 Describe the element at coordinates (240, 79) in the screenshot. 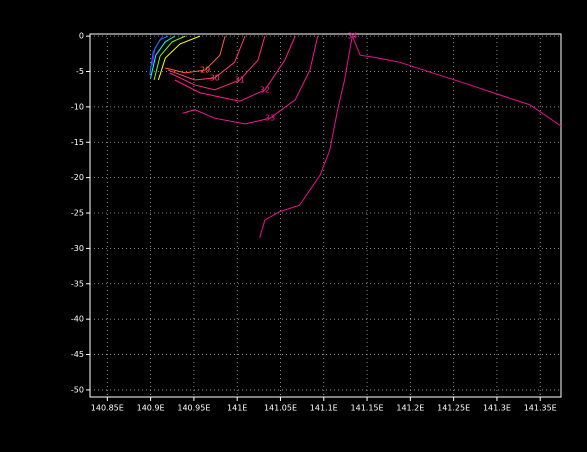

I see `contour-label: 31` at that location.